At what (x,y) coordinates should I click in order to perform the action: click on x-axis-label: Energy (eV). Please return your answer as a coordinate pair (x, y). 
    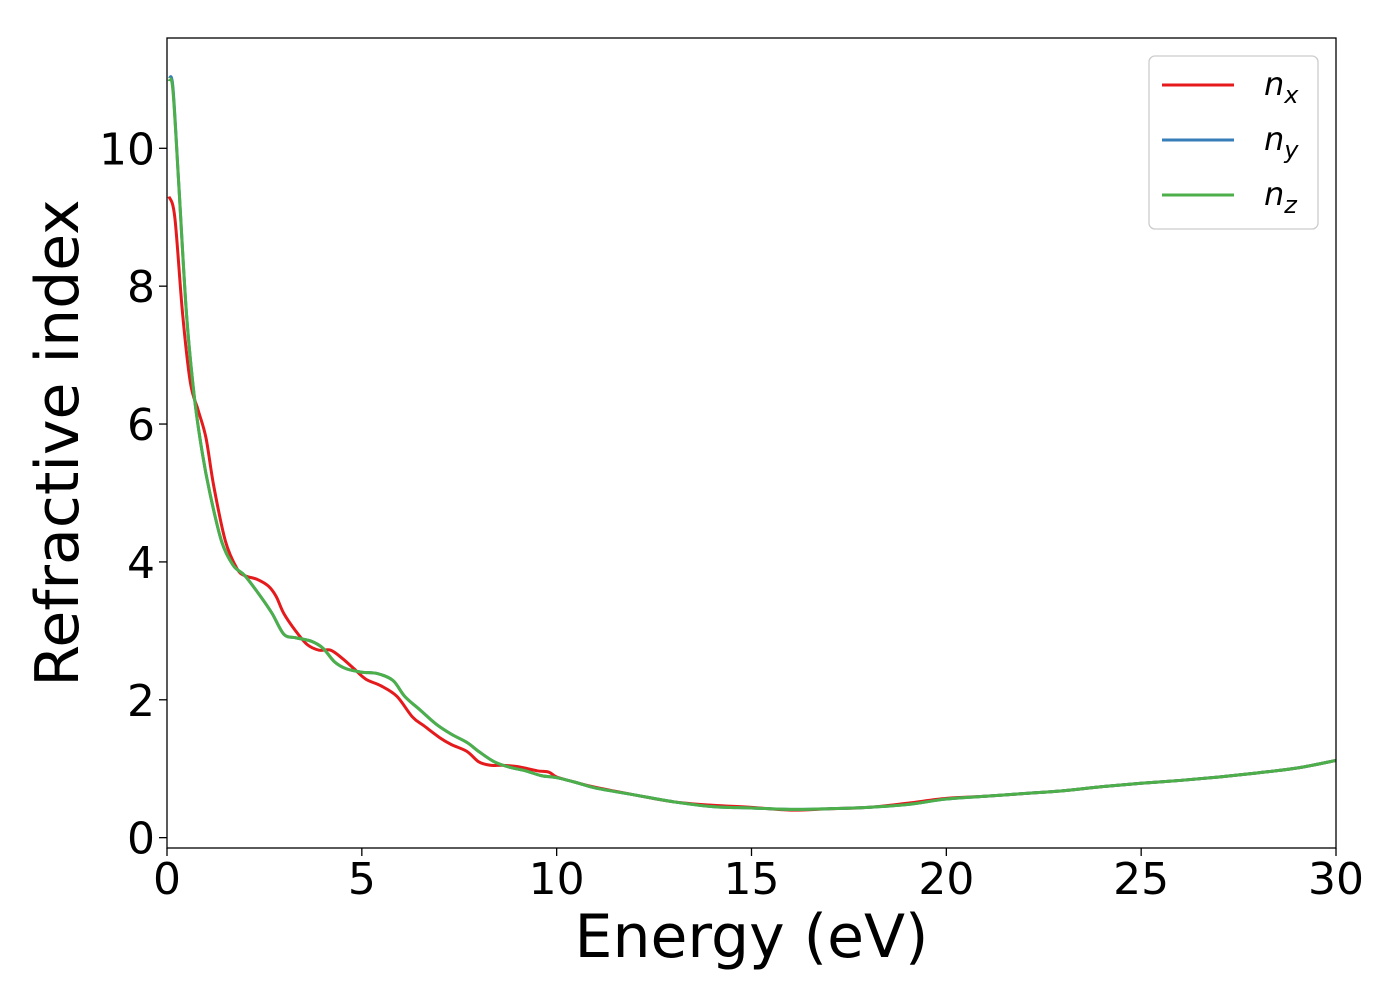
    Looking at the image, I should click on (752, 937).